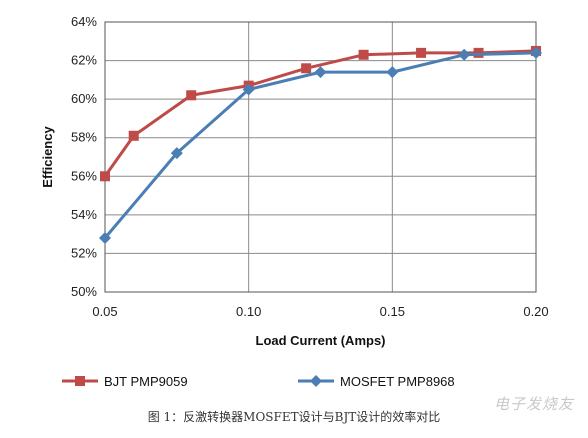  I want to click on y-tick-label: 56%, so click(84, 175).